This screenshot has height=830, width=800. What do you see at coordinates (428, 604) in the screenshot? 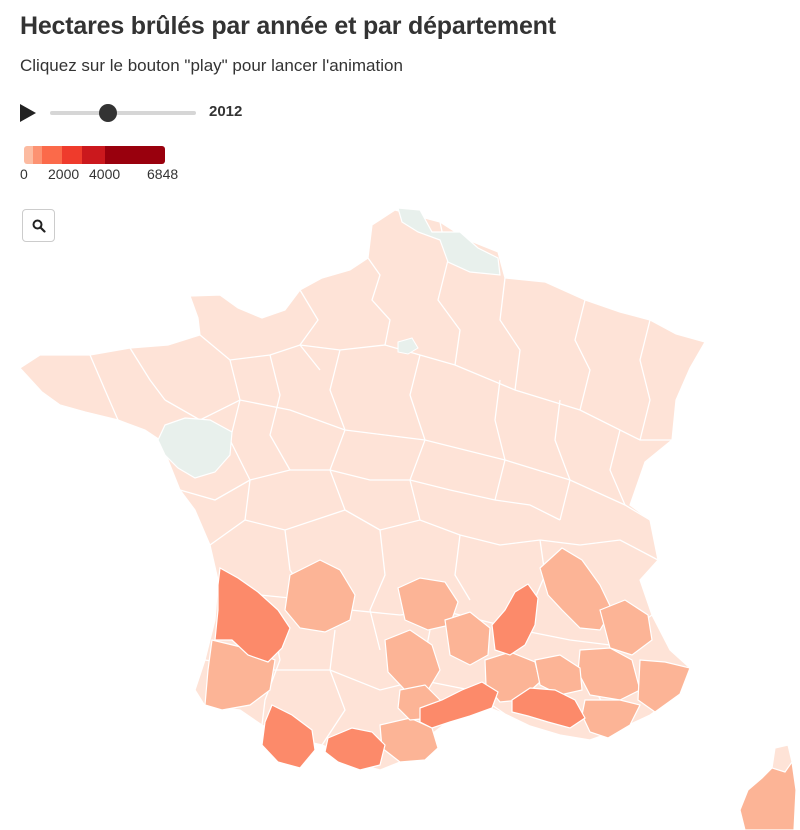
I see `dept-cantal` at bounding box center [428, 604].